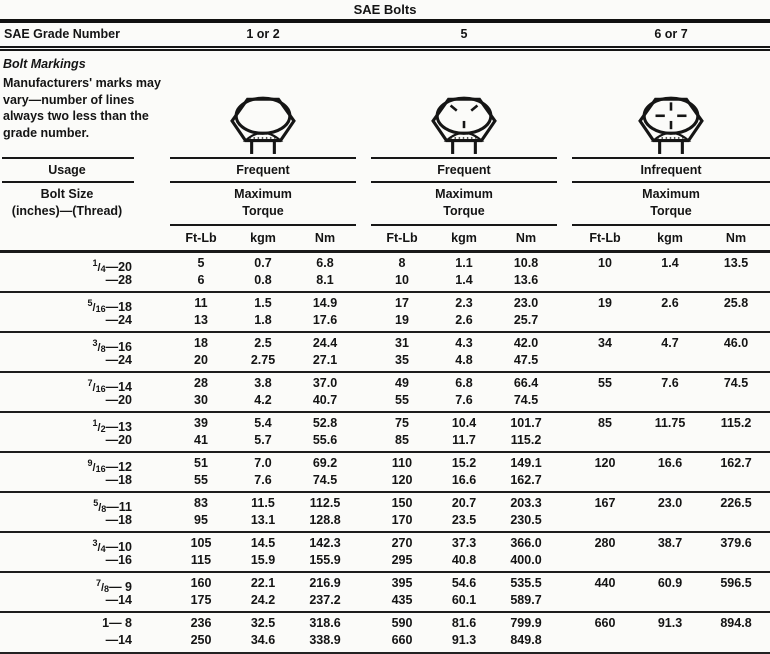 This screenshot has width=770, height=654. What do you see at coordinates (605, 463) in the screenshot?
I see `torque-value-cell: 120` at bounding box center [605, 463].